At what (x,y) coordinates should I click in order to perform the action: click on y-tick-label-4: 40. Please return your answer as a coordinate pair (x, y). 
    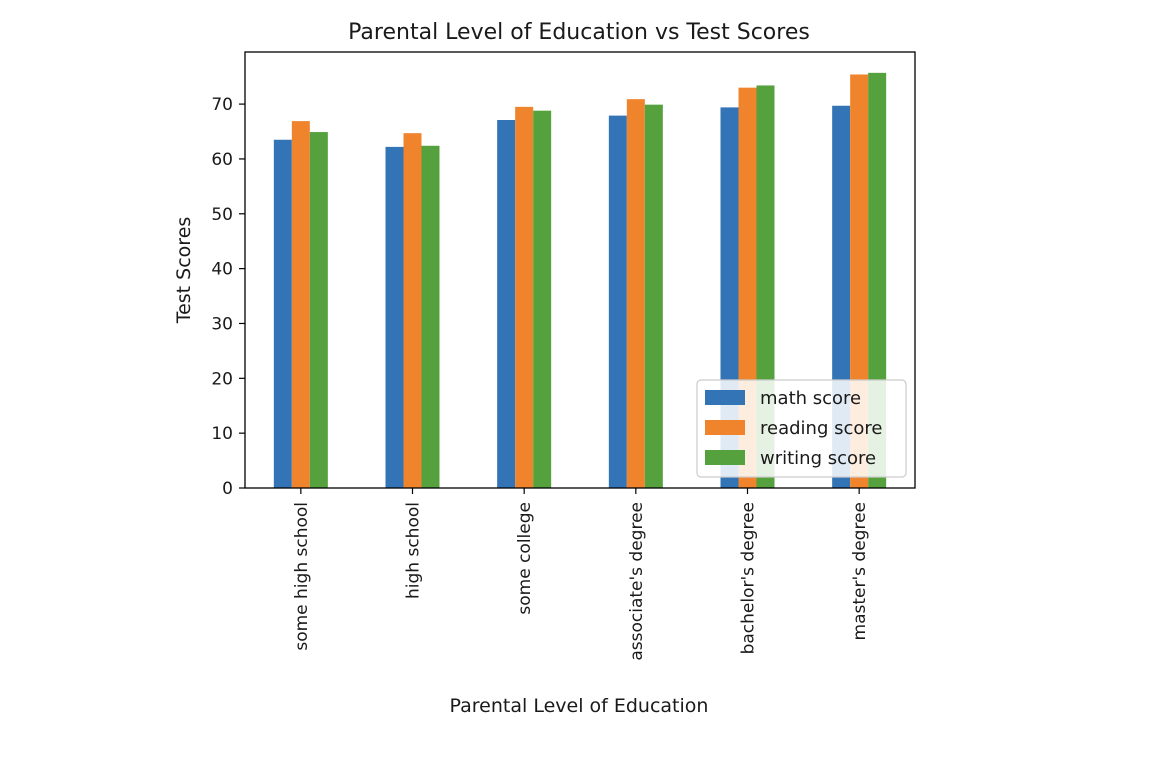
    Looking at the image, I should click on (222, 270).